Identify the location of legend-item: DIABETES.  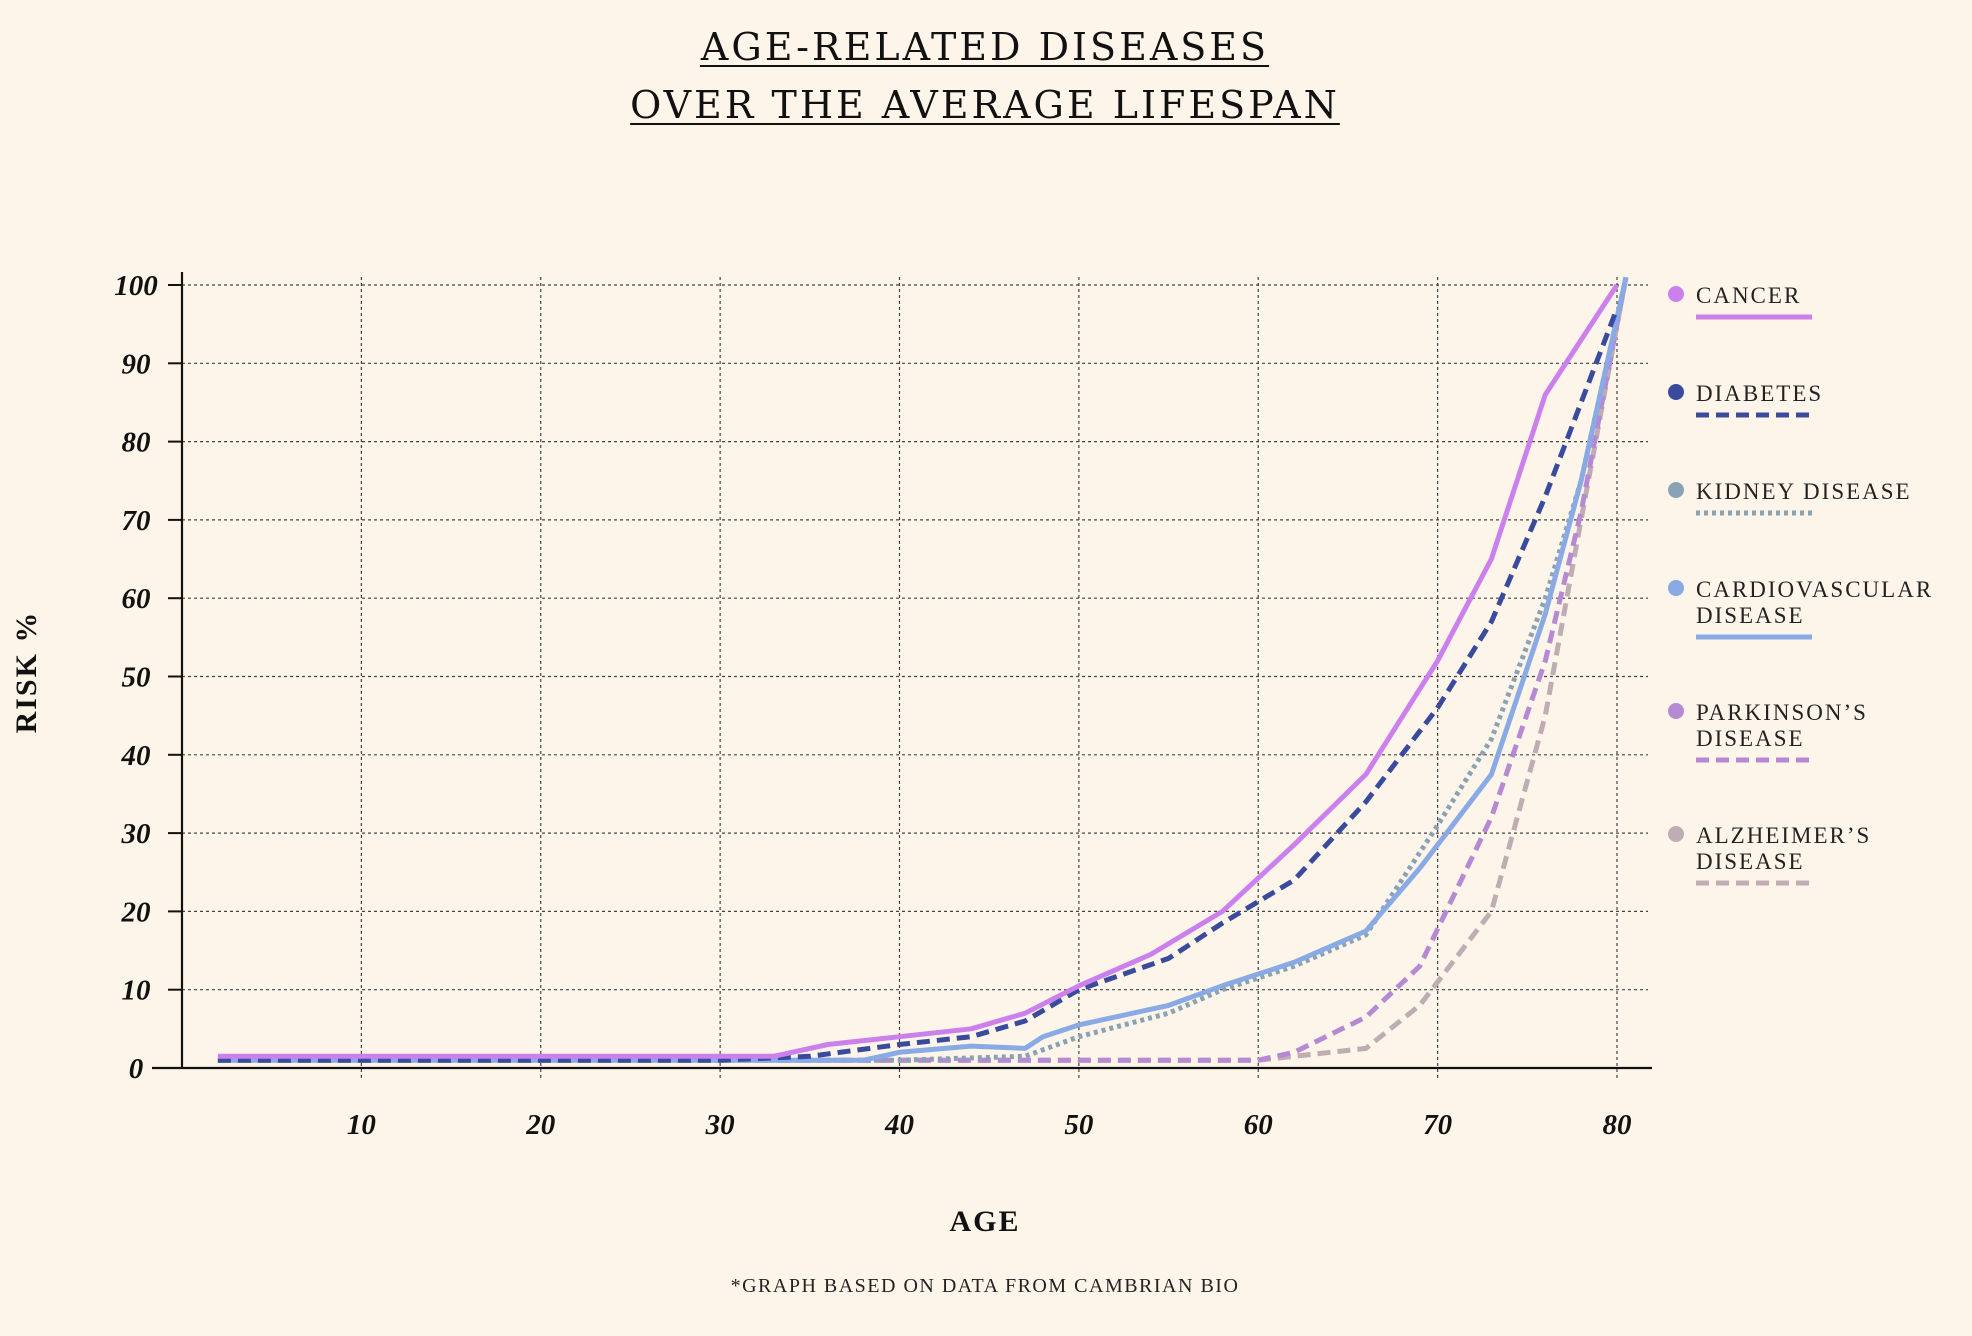
(1745, 399).